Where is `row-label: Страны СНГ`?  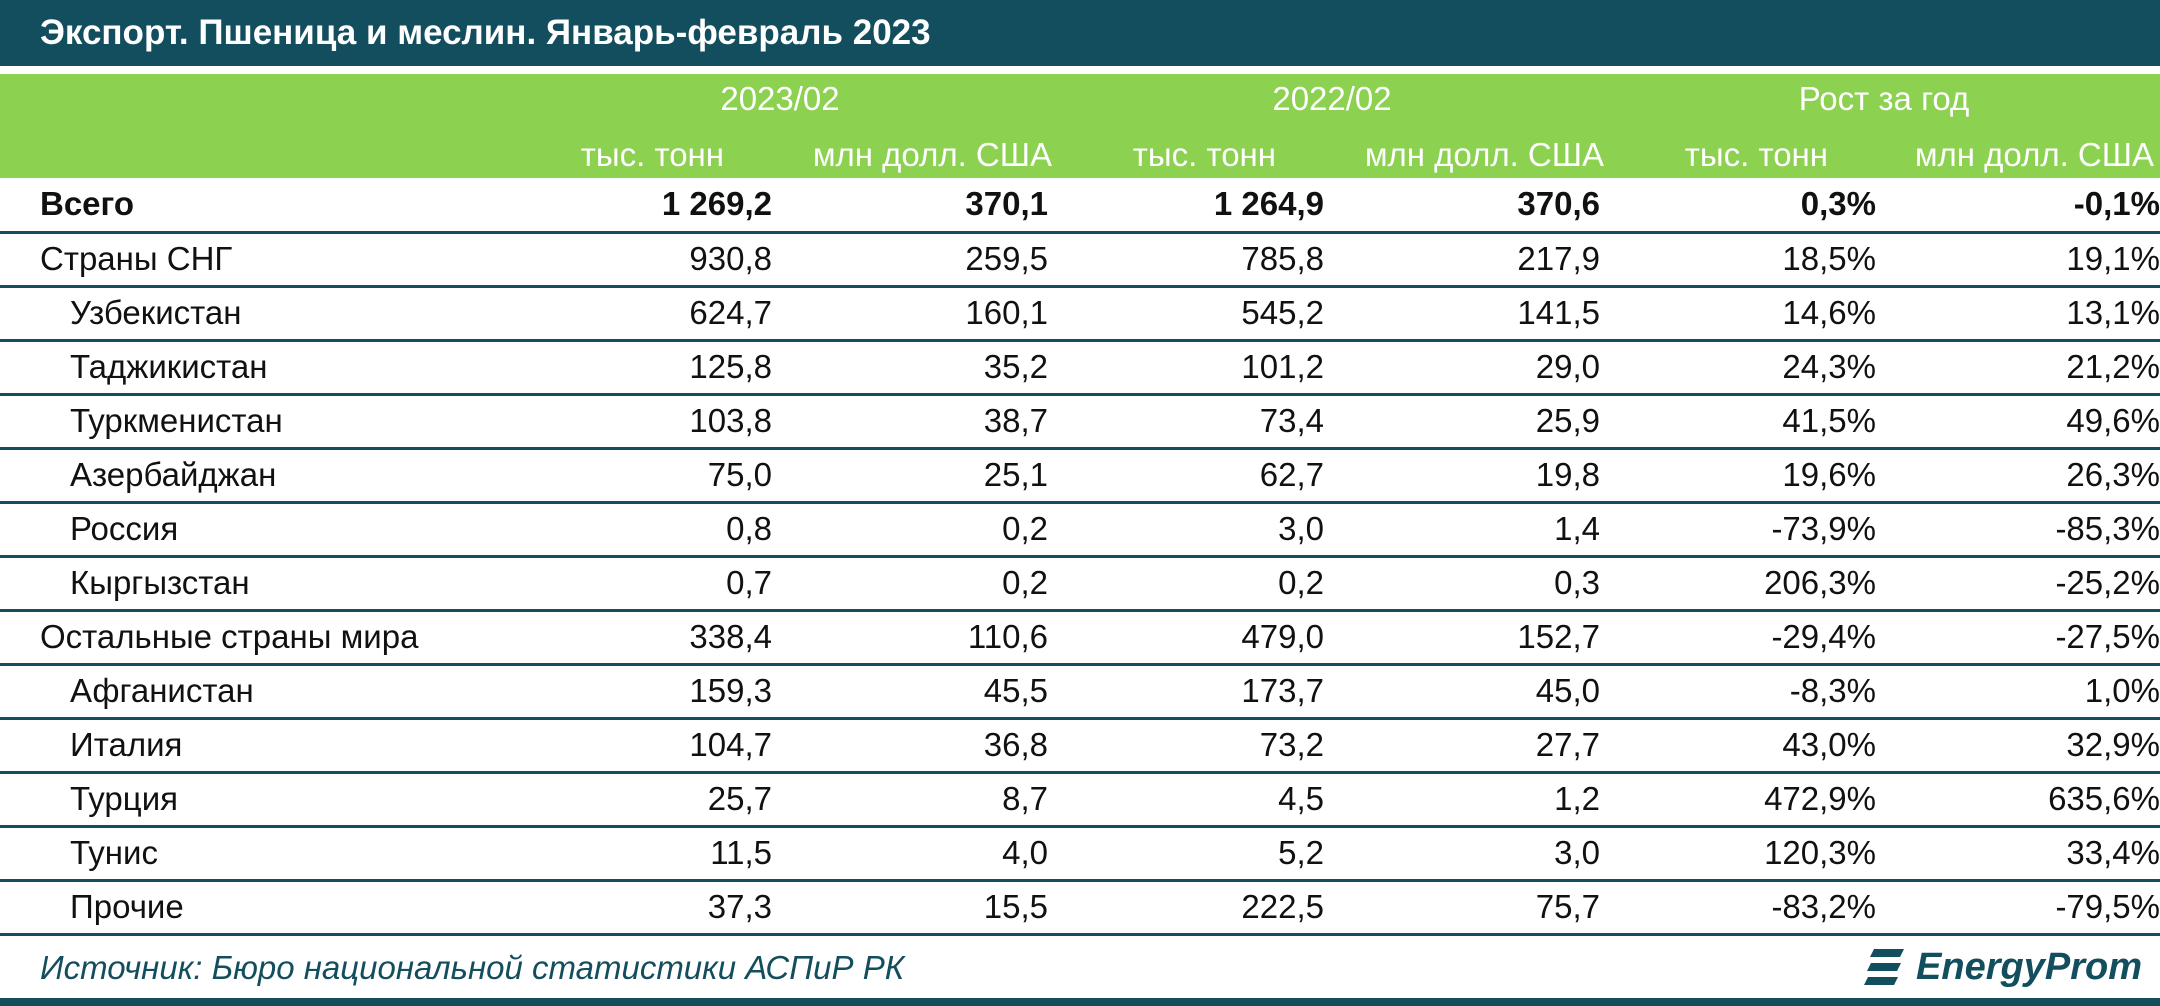
row-label: Страны СНГ is located at coordinates (250, 260).